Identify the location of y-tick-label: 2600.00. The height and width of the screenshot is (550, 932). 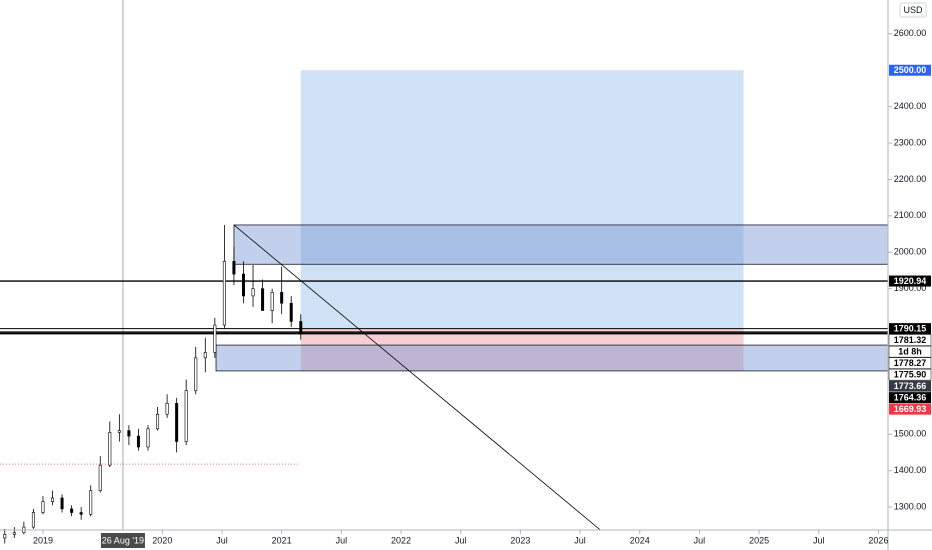
(910, 33).